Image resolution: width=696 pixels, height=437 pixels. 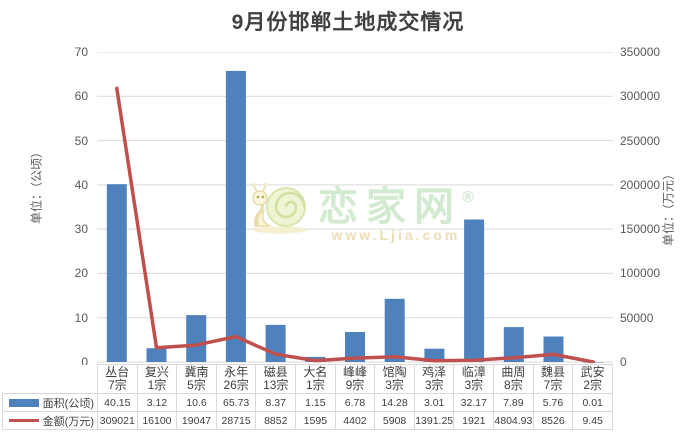 I want to click on category-header: 冀南 5宗, so click(x=196, y=379).